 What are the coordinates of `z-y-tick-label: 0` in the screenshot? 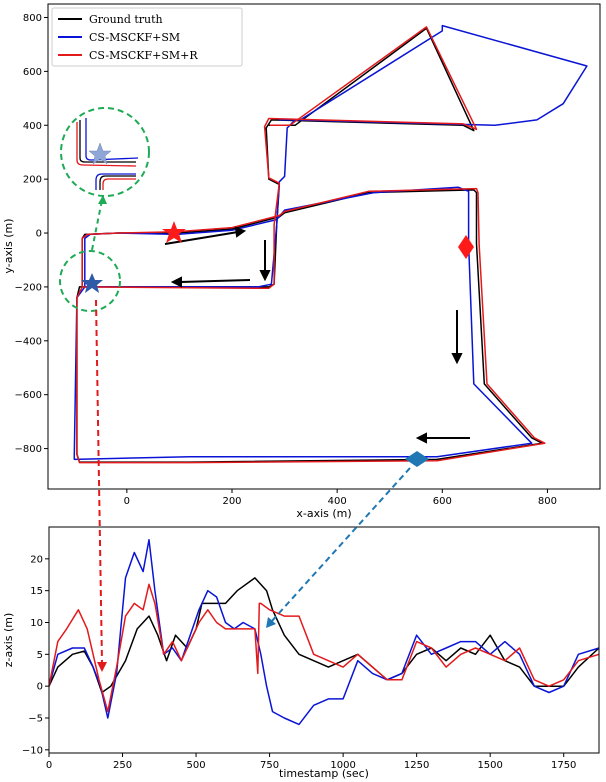 It's located at (40, 687).